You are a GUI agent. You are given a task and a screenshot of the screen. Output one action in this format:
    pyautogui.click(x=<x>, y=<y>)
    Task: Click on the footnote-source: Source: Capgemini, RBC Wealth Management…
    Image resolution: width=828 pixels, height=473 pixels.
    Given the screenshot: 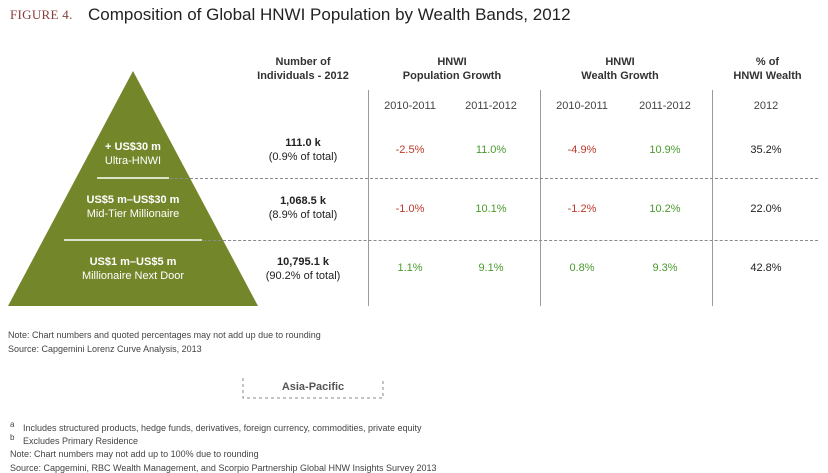 What is the action you would take?
    pyautogui.click(x=223, y=468)
    